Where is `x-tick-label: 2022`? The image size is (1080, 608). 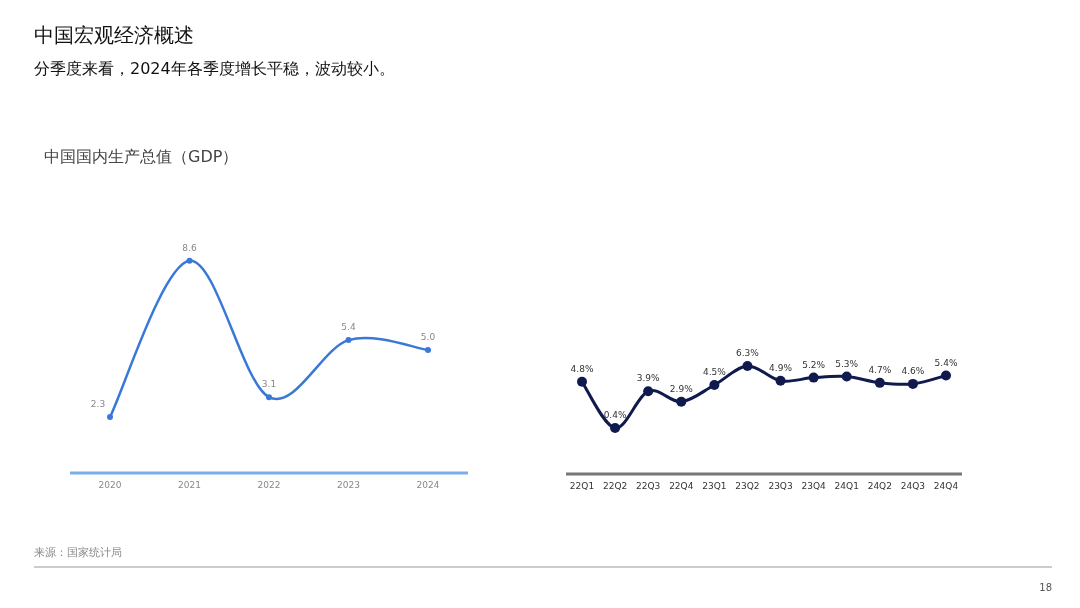
x-tick-label: 2022 is located at coordinates (269, 485).